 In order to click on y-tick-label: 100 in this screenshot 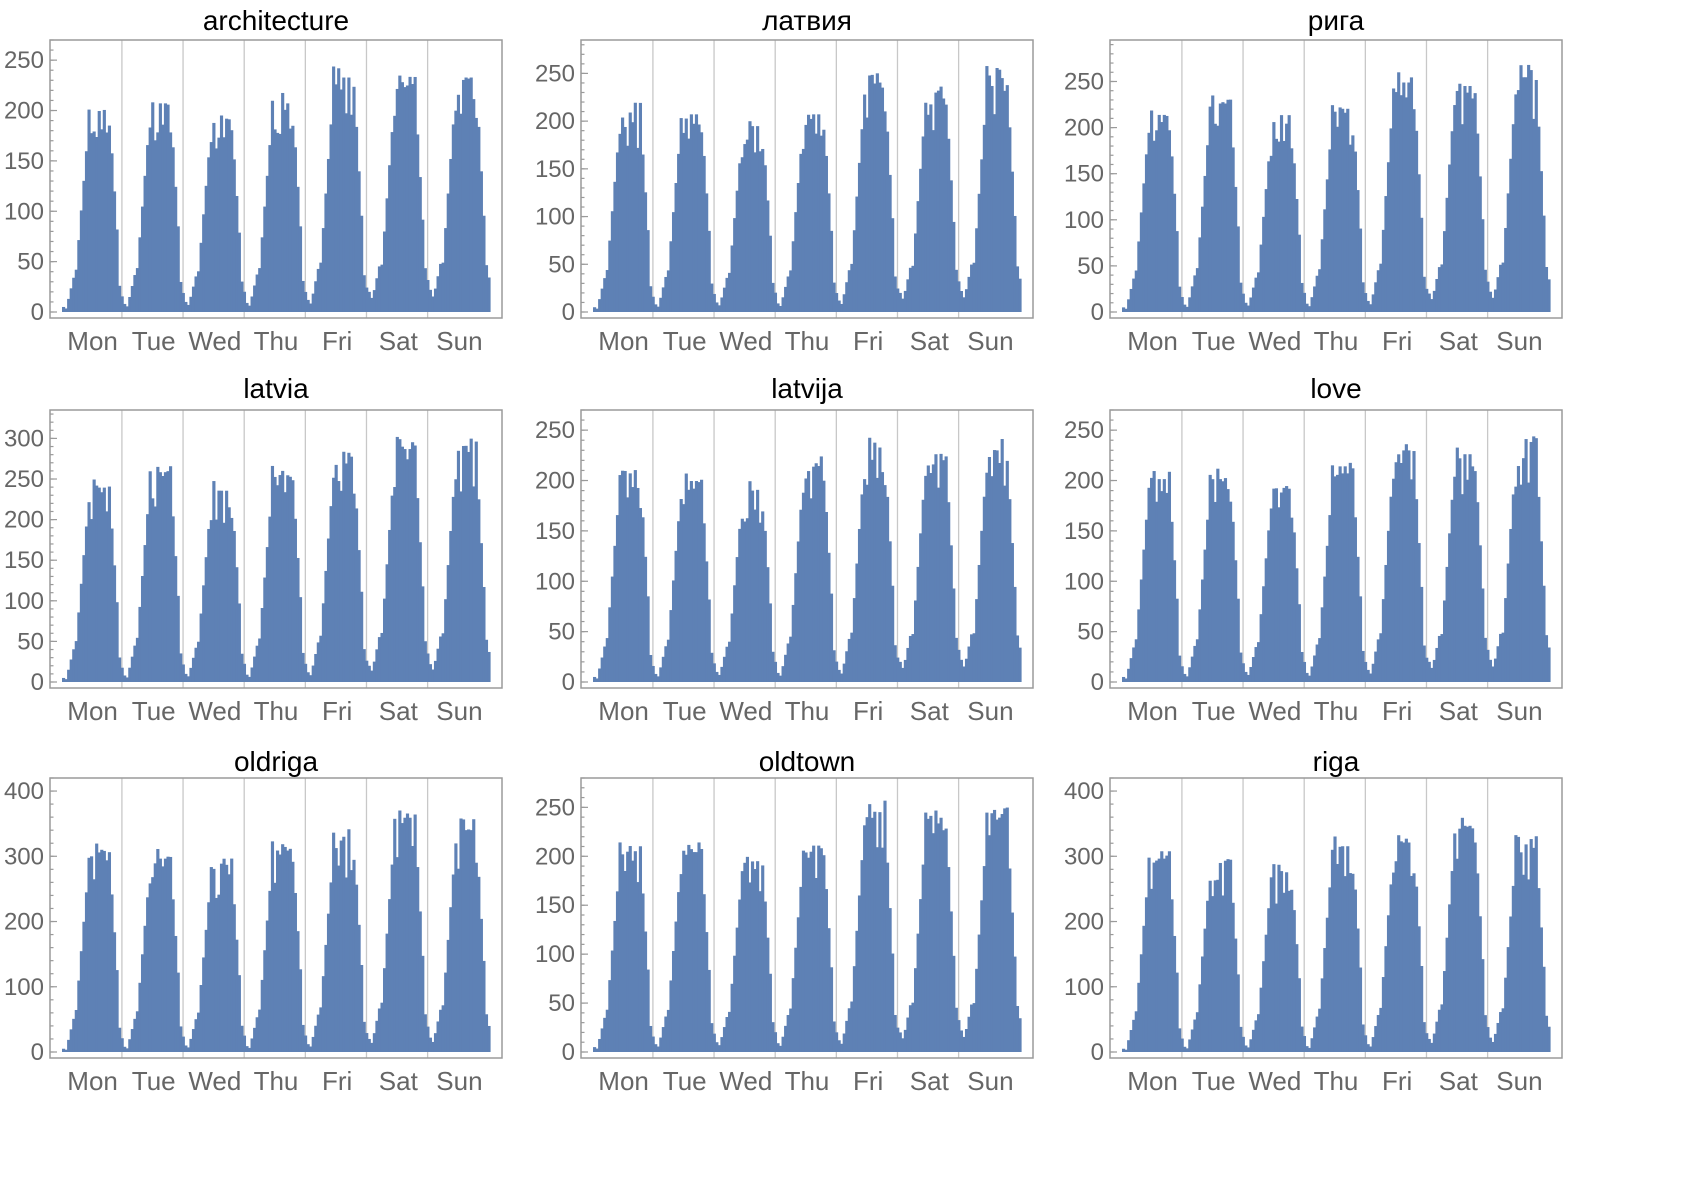, I will do `click(24, 987)`.